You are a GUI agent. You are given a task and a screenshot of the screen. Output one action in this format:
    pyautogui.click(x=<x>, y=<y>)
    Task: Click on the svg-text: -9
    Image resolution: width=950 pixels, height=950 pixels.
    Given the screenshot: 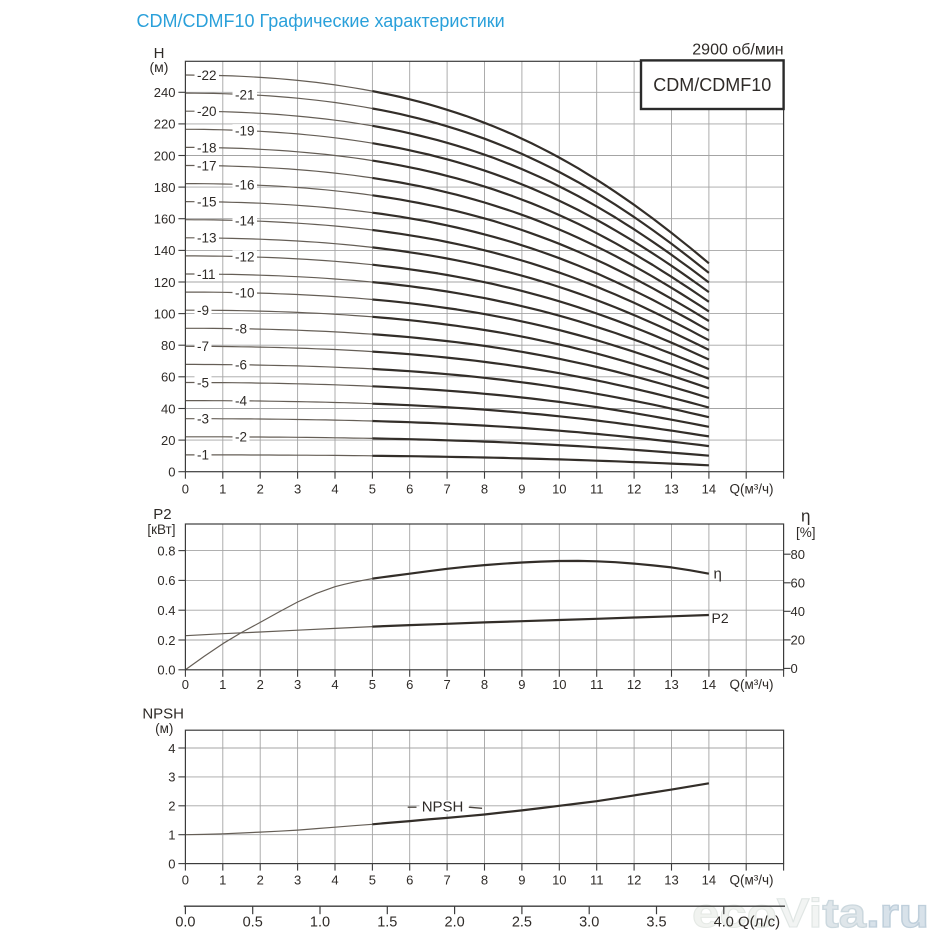 What is the action you would take?
    pyautogui.click(x=203, y=310)
    